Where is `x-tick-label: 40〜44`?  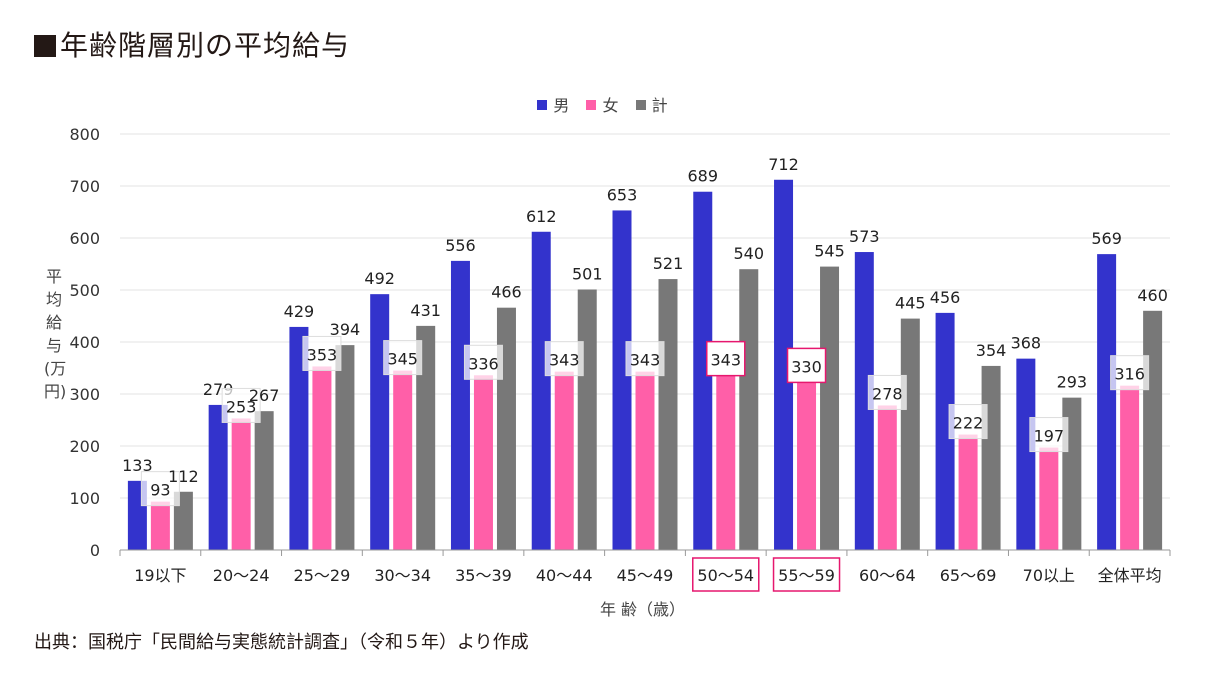
x-tick-label: 40〜44 is located at coordinates (564, 575).